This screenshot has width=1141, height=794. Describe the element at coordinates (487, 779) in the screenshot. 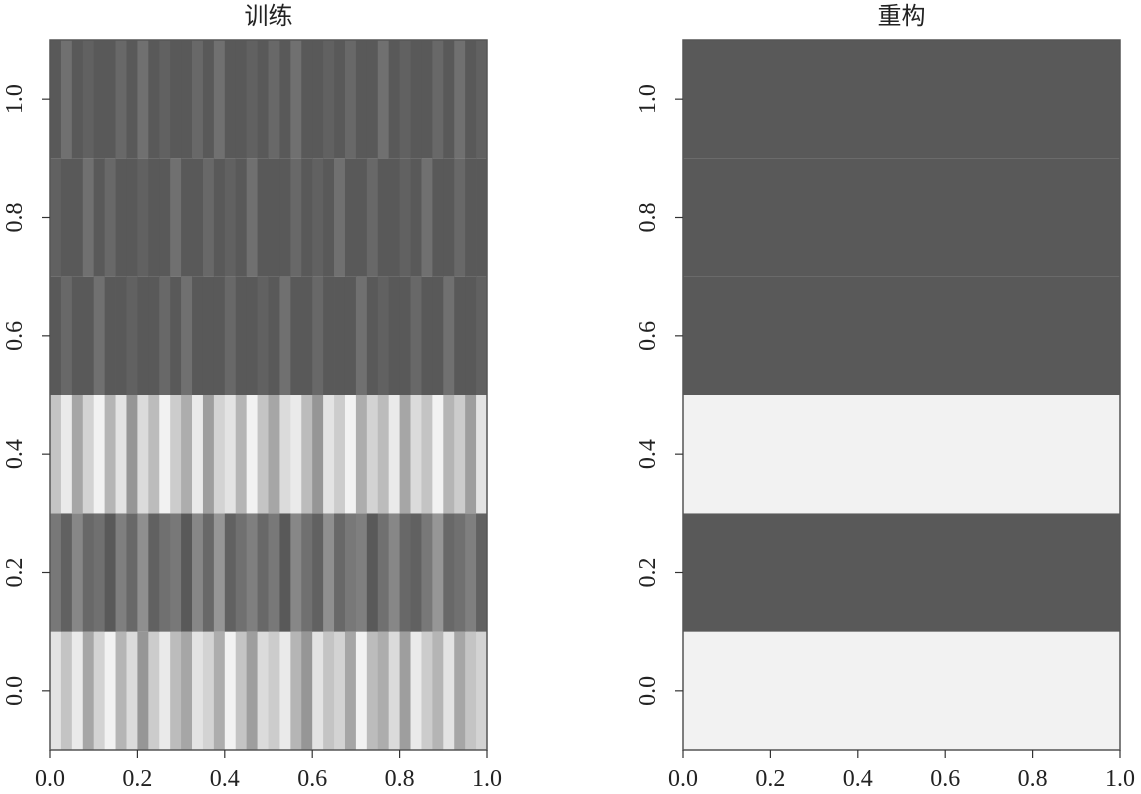

I see `x-tick-label: 1.0` at that location.